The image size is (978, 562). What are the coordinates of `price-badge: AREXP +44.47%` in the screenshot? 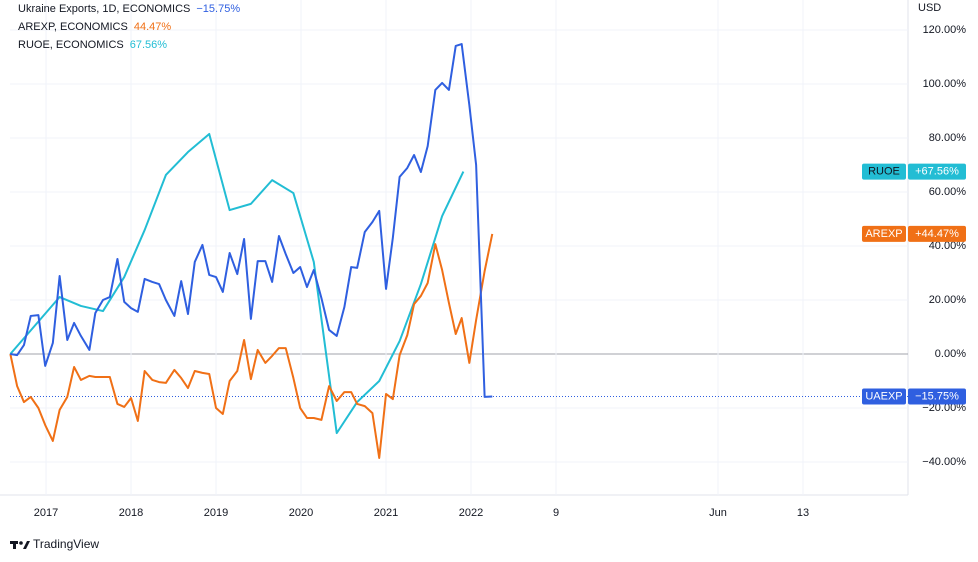 It's located at (914, 233).